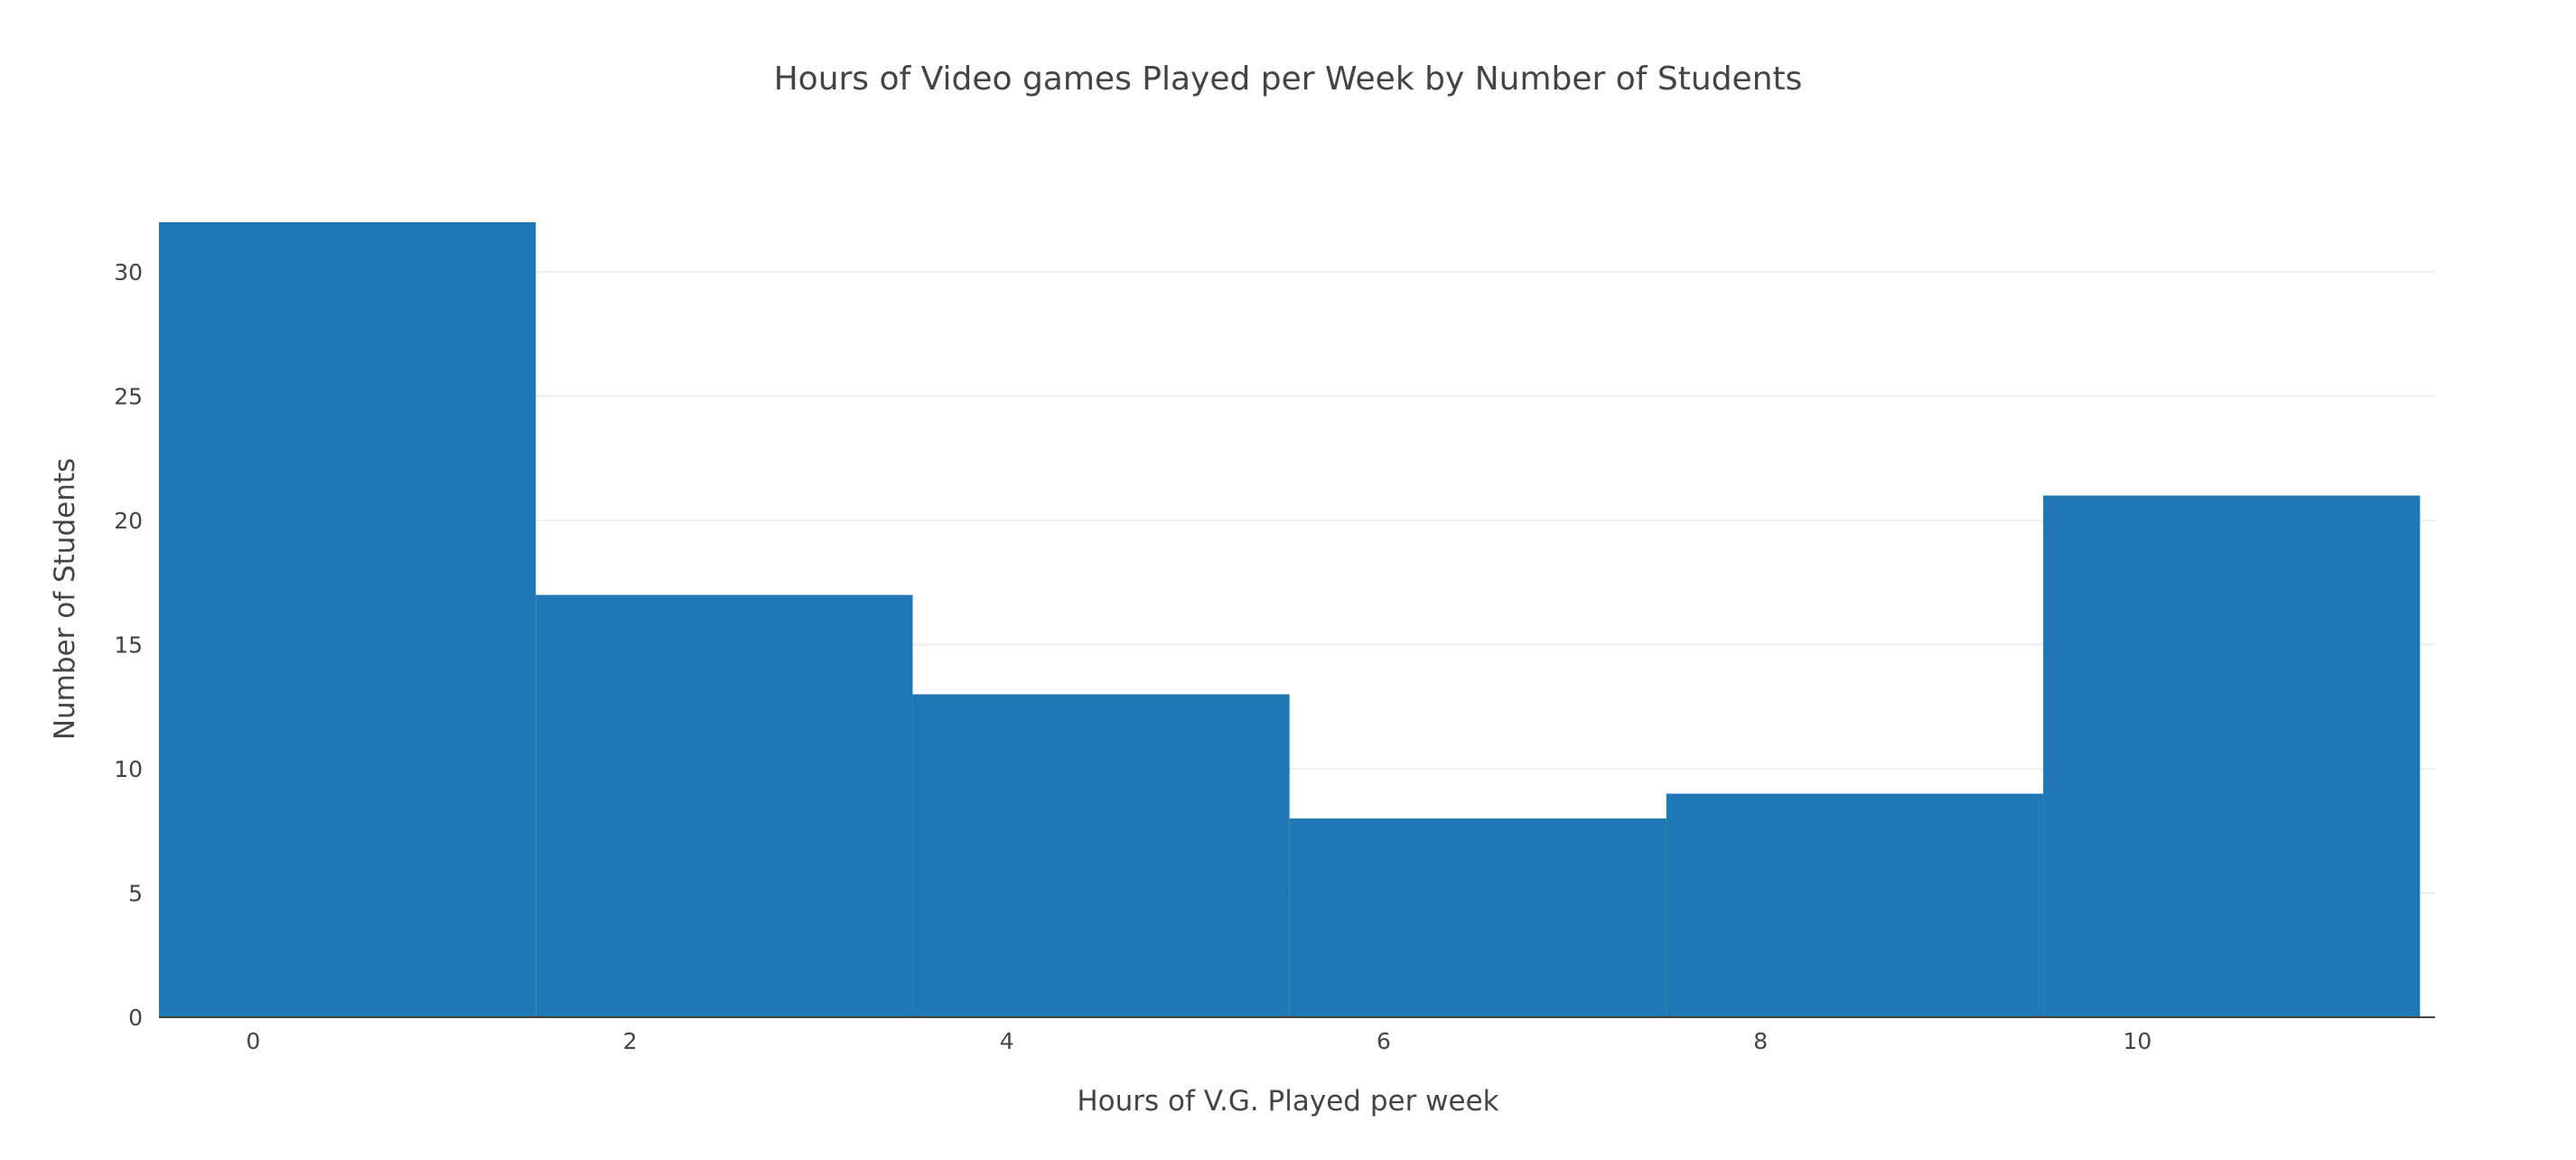 This screenshot has height=1160, width=2576. I want to click on y-axis-title: Number of Students, so click(65, 599).